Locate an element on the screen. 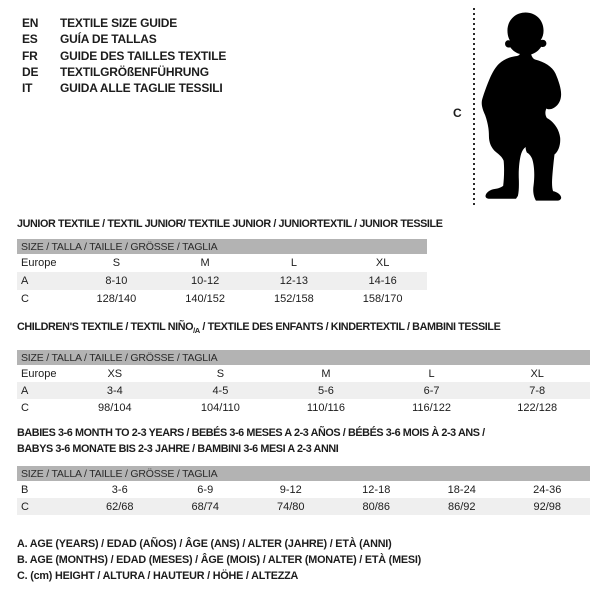 Image resolution: width=600 pixels, height=600 pixels. table-row-height: C 98/104 104/110 110/116 116/122 122/128 is located at coordinates (303, 407).